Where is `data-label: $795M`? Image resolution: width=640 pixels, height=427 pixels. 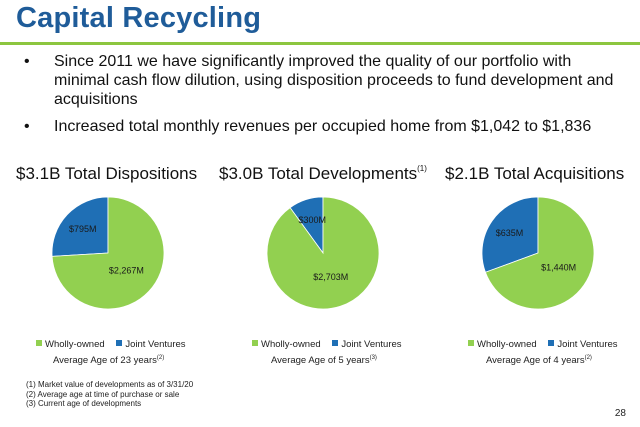 data-label: $795M is located at coordinates (83, 229).